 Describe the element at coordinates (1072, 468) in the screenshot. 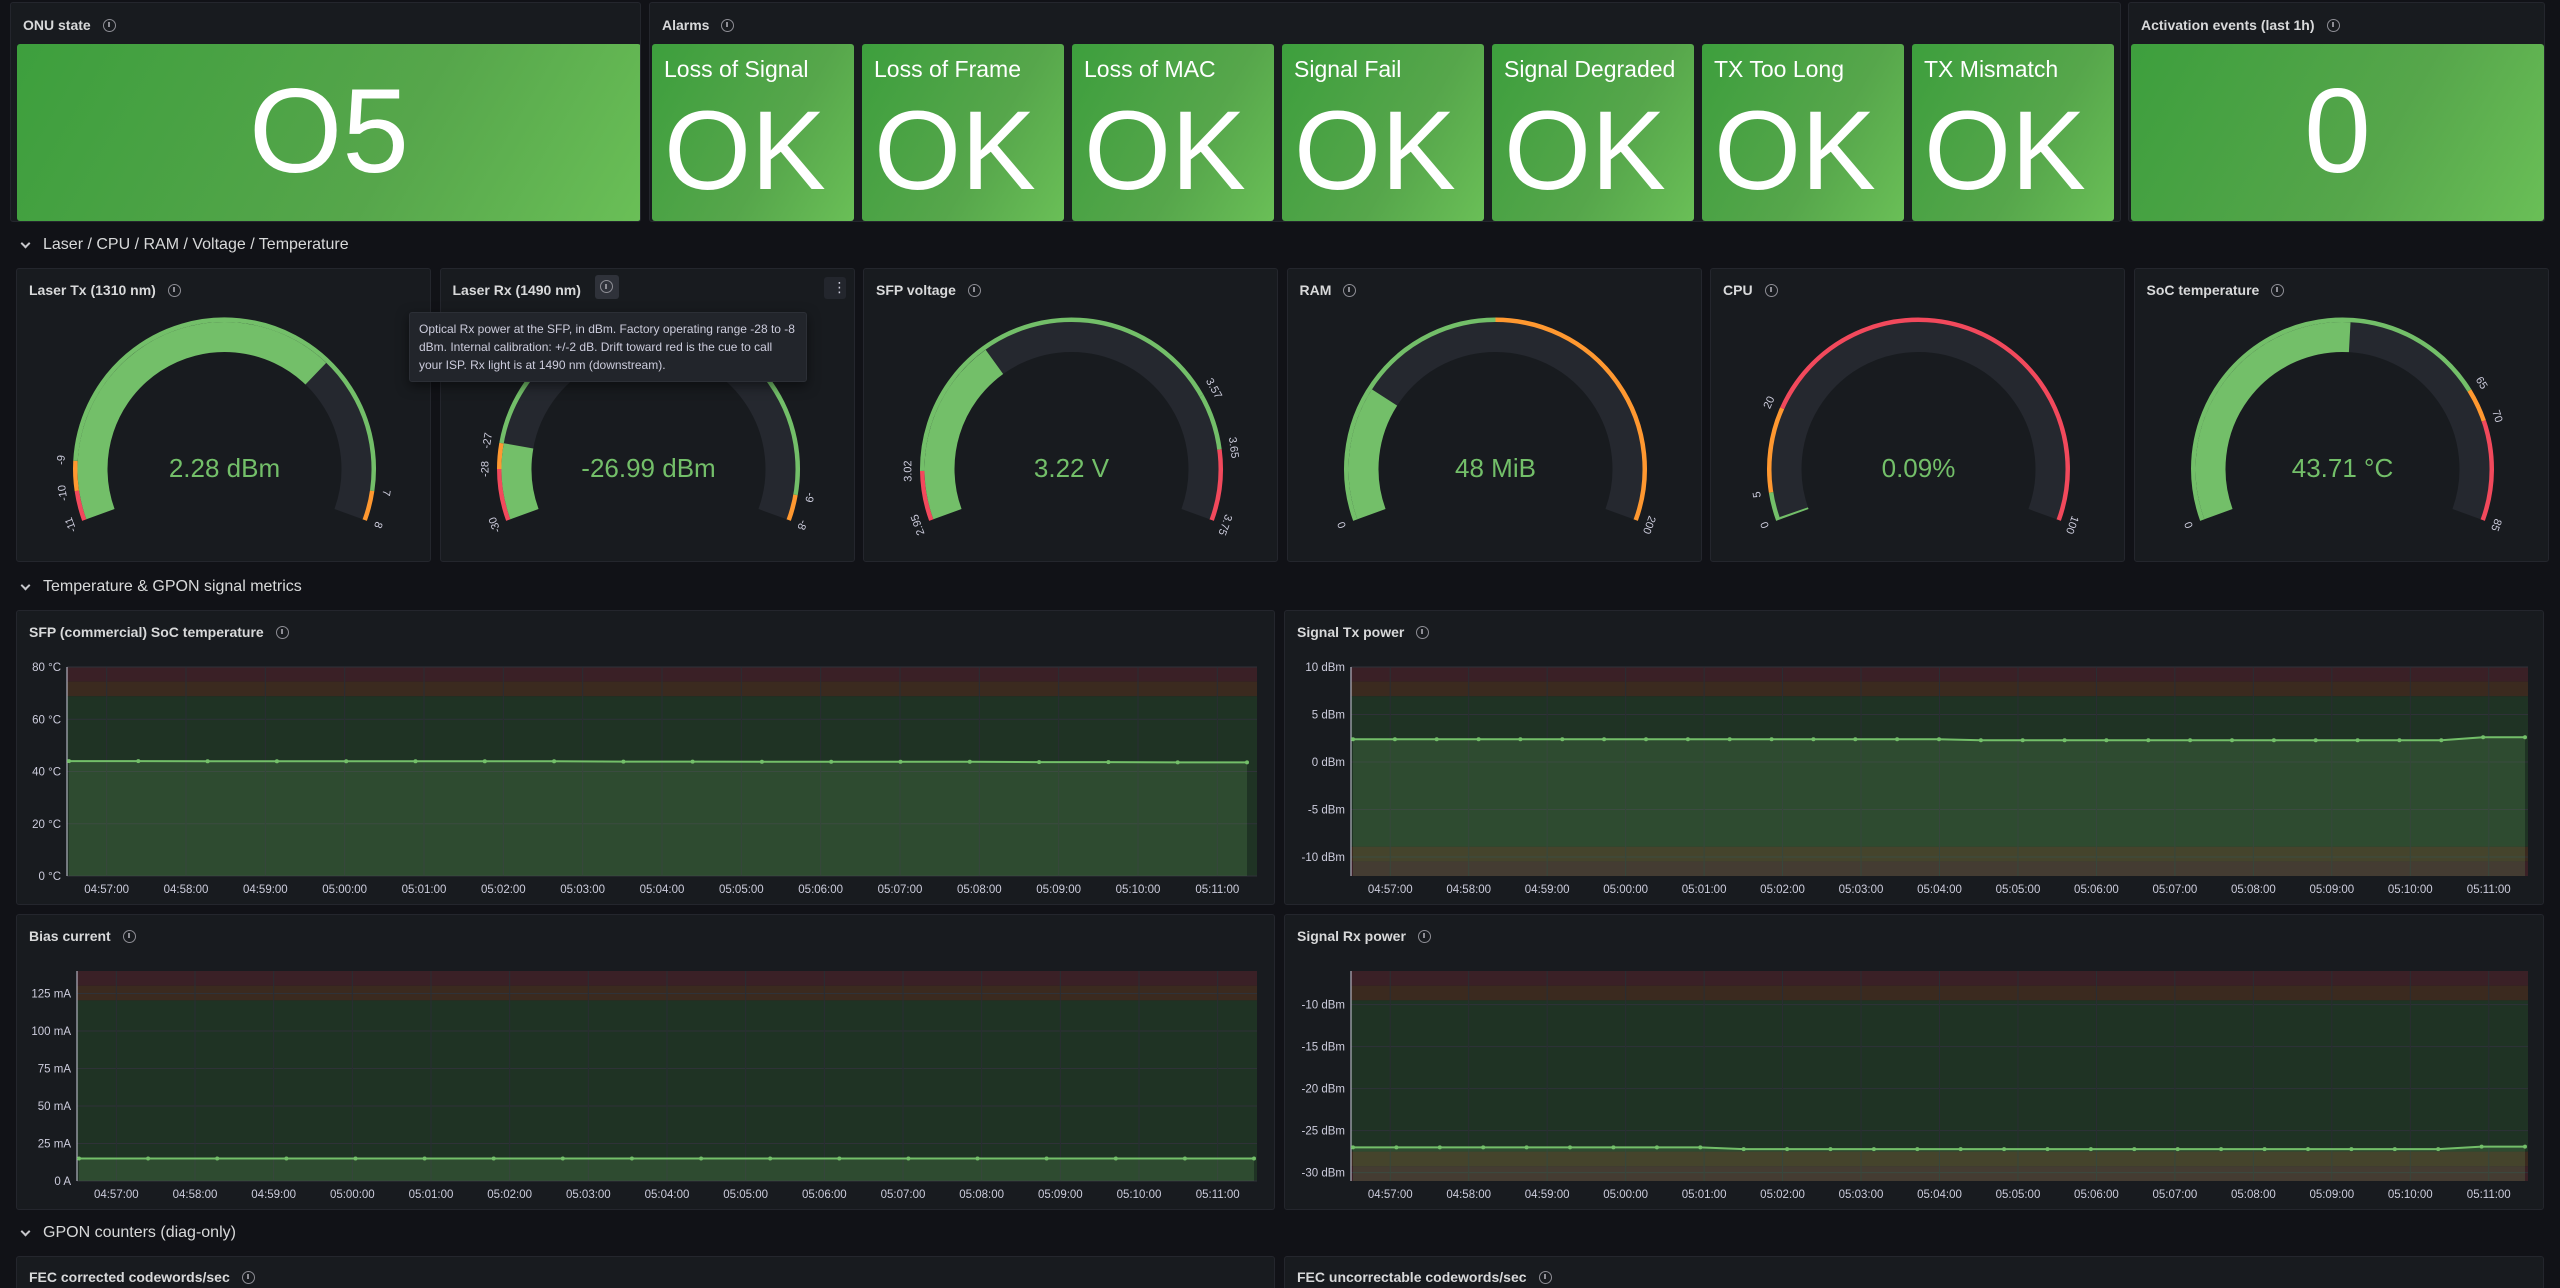

I see `gauge-value: 3.22 V` at that location.